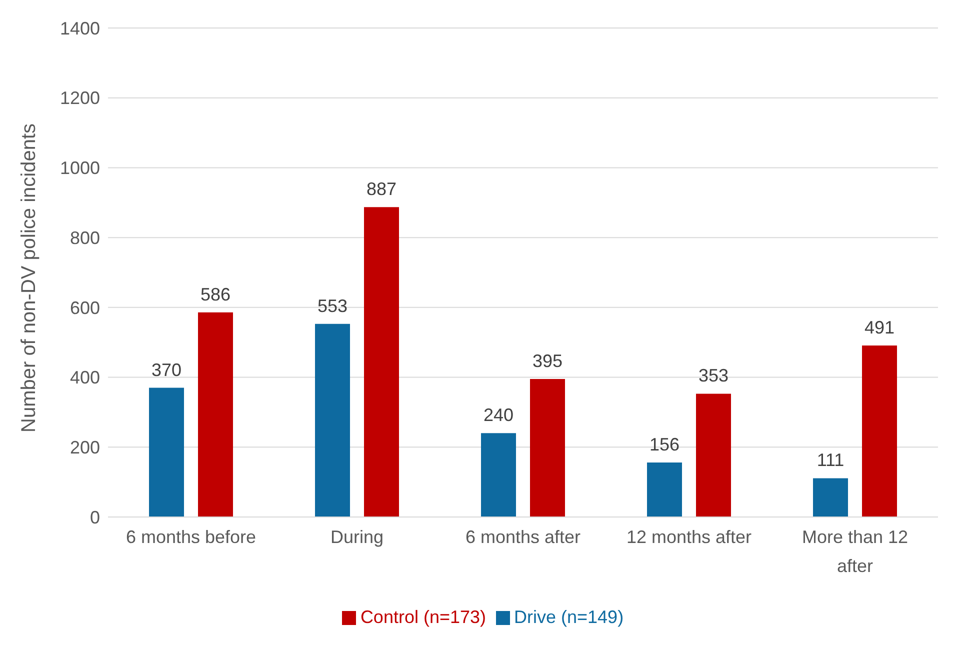 Image resolution: width=968 pixels, height=650 pixels. What do you see at coordinates (381, 189) in the screenshot?
I see `data-label: 887` at bounding box center [381, 189].